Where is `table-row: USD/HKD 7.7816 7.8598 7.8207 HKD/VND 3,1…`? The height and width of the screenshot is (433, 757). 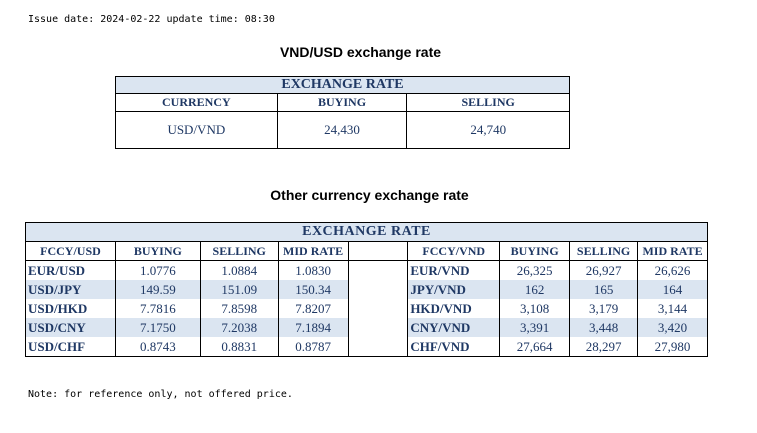 table-row: USD/HKD 7.7816 7.8598 7.8207 HKD/VND 3,1… is located at coordinates (367, 308).